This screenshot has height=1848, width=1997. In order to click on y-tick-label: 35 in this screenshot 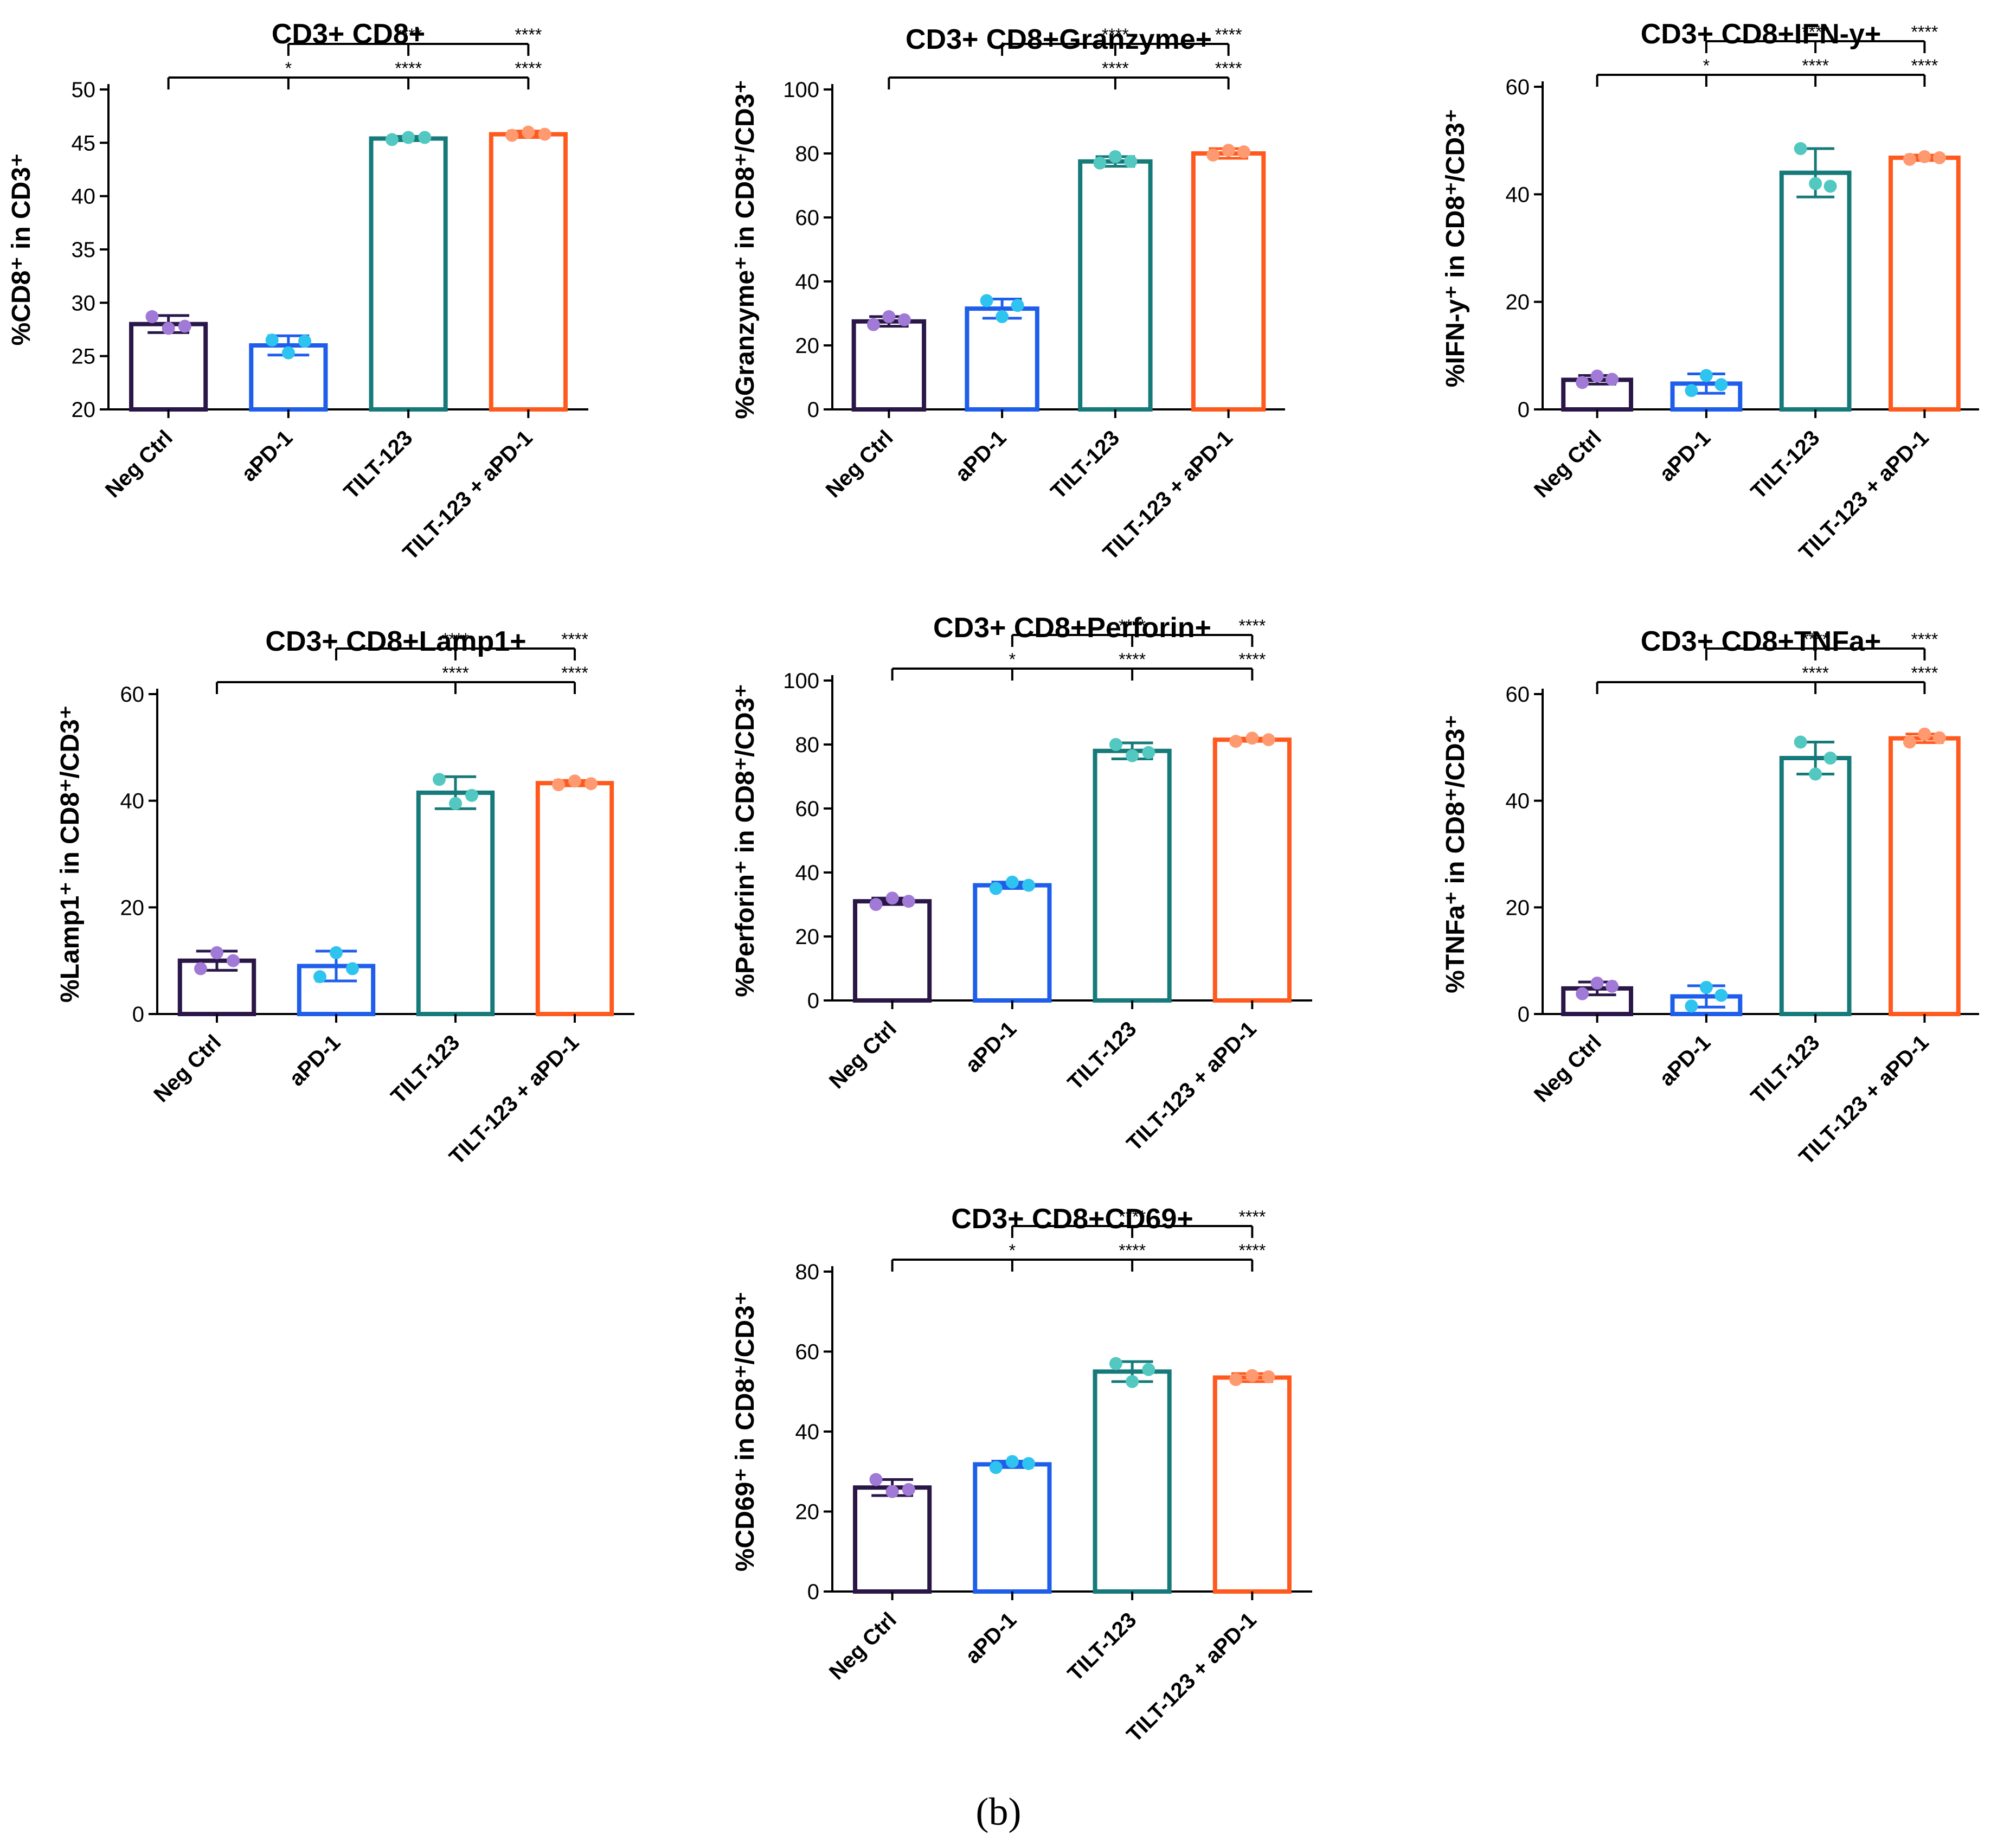, I will do `click(84, 250)`.